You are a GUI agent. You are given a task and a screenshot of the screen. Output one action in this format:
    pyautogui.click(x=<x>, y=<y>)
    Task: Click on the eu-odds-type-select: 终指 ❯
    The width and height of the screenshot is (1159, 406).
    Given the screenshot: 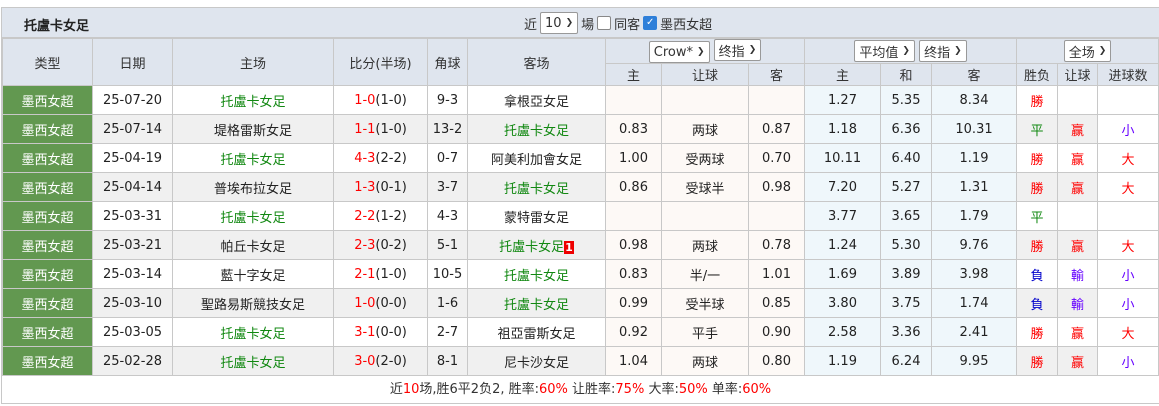 What is the action you would take?
    pyautogui.click(x=943, y=51)
    